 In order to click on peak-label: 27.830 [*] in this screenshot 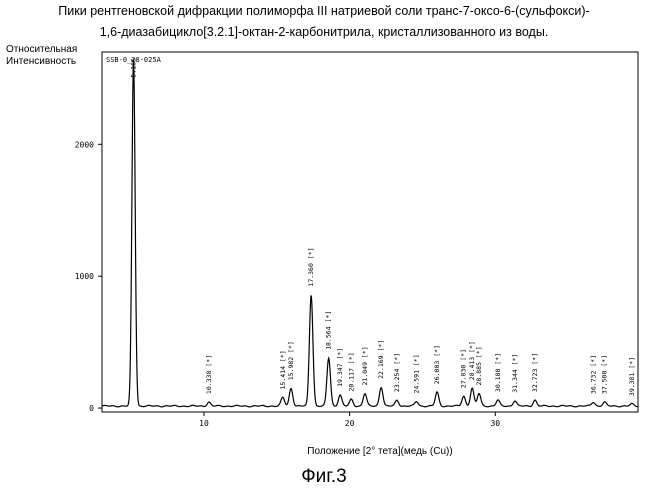, I will do `click(464, 368)`.